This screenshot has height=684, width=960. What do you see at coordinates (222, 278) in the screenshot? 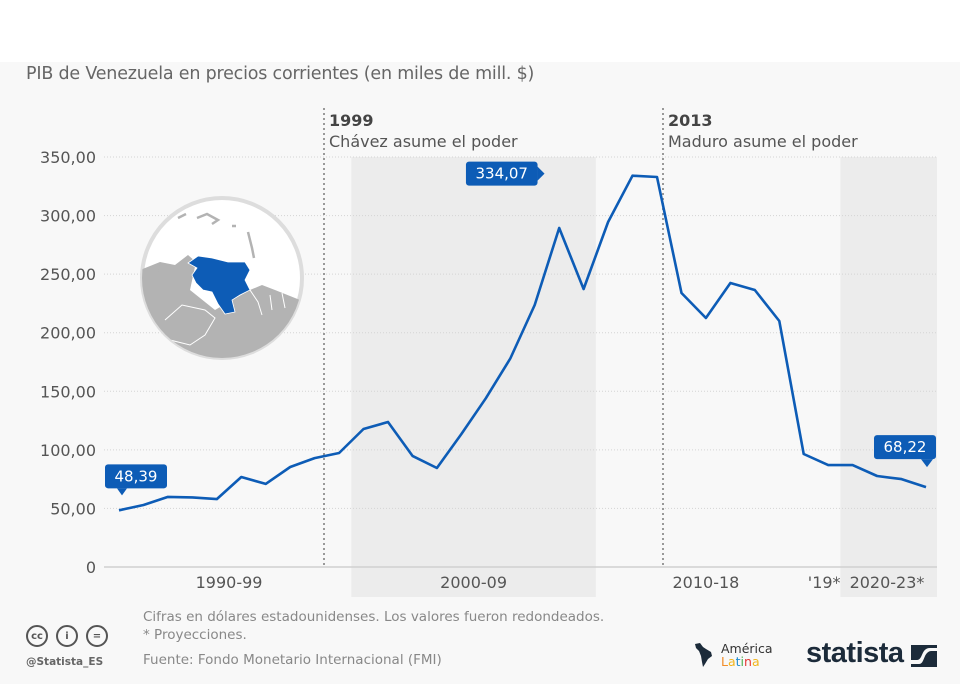
I see `venezuela-map-icon` at bounding box center [222, 278].